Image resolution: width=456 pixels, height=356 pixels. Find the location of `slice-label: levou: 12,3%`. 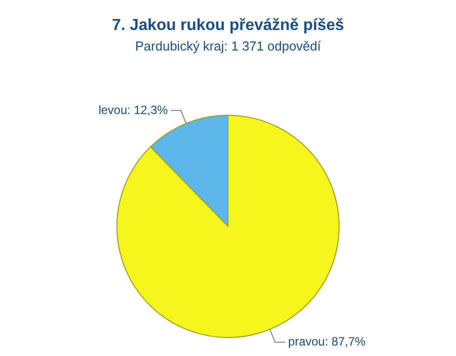

slice-label: levou: 12,3% is located at coordinates (133, 109).